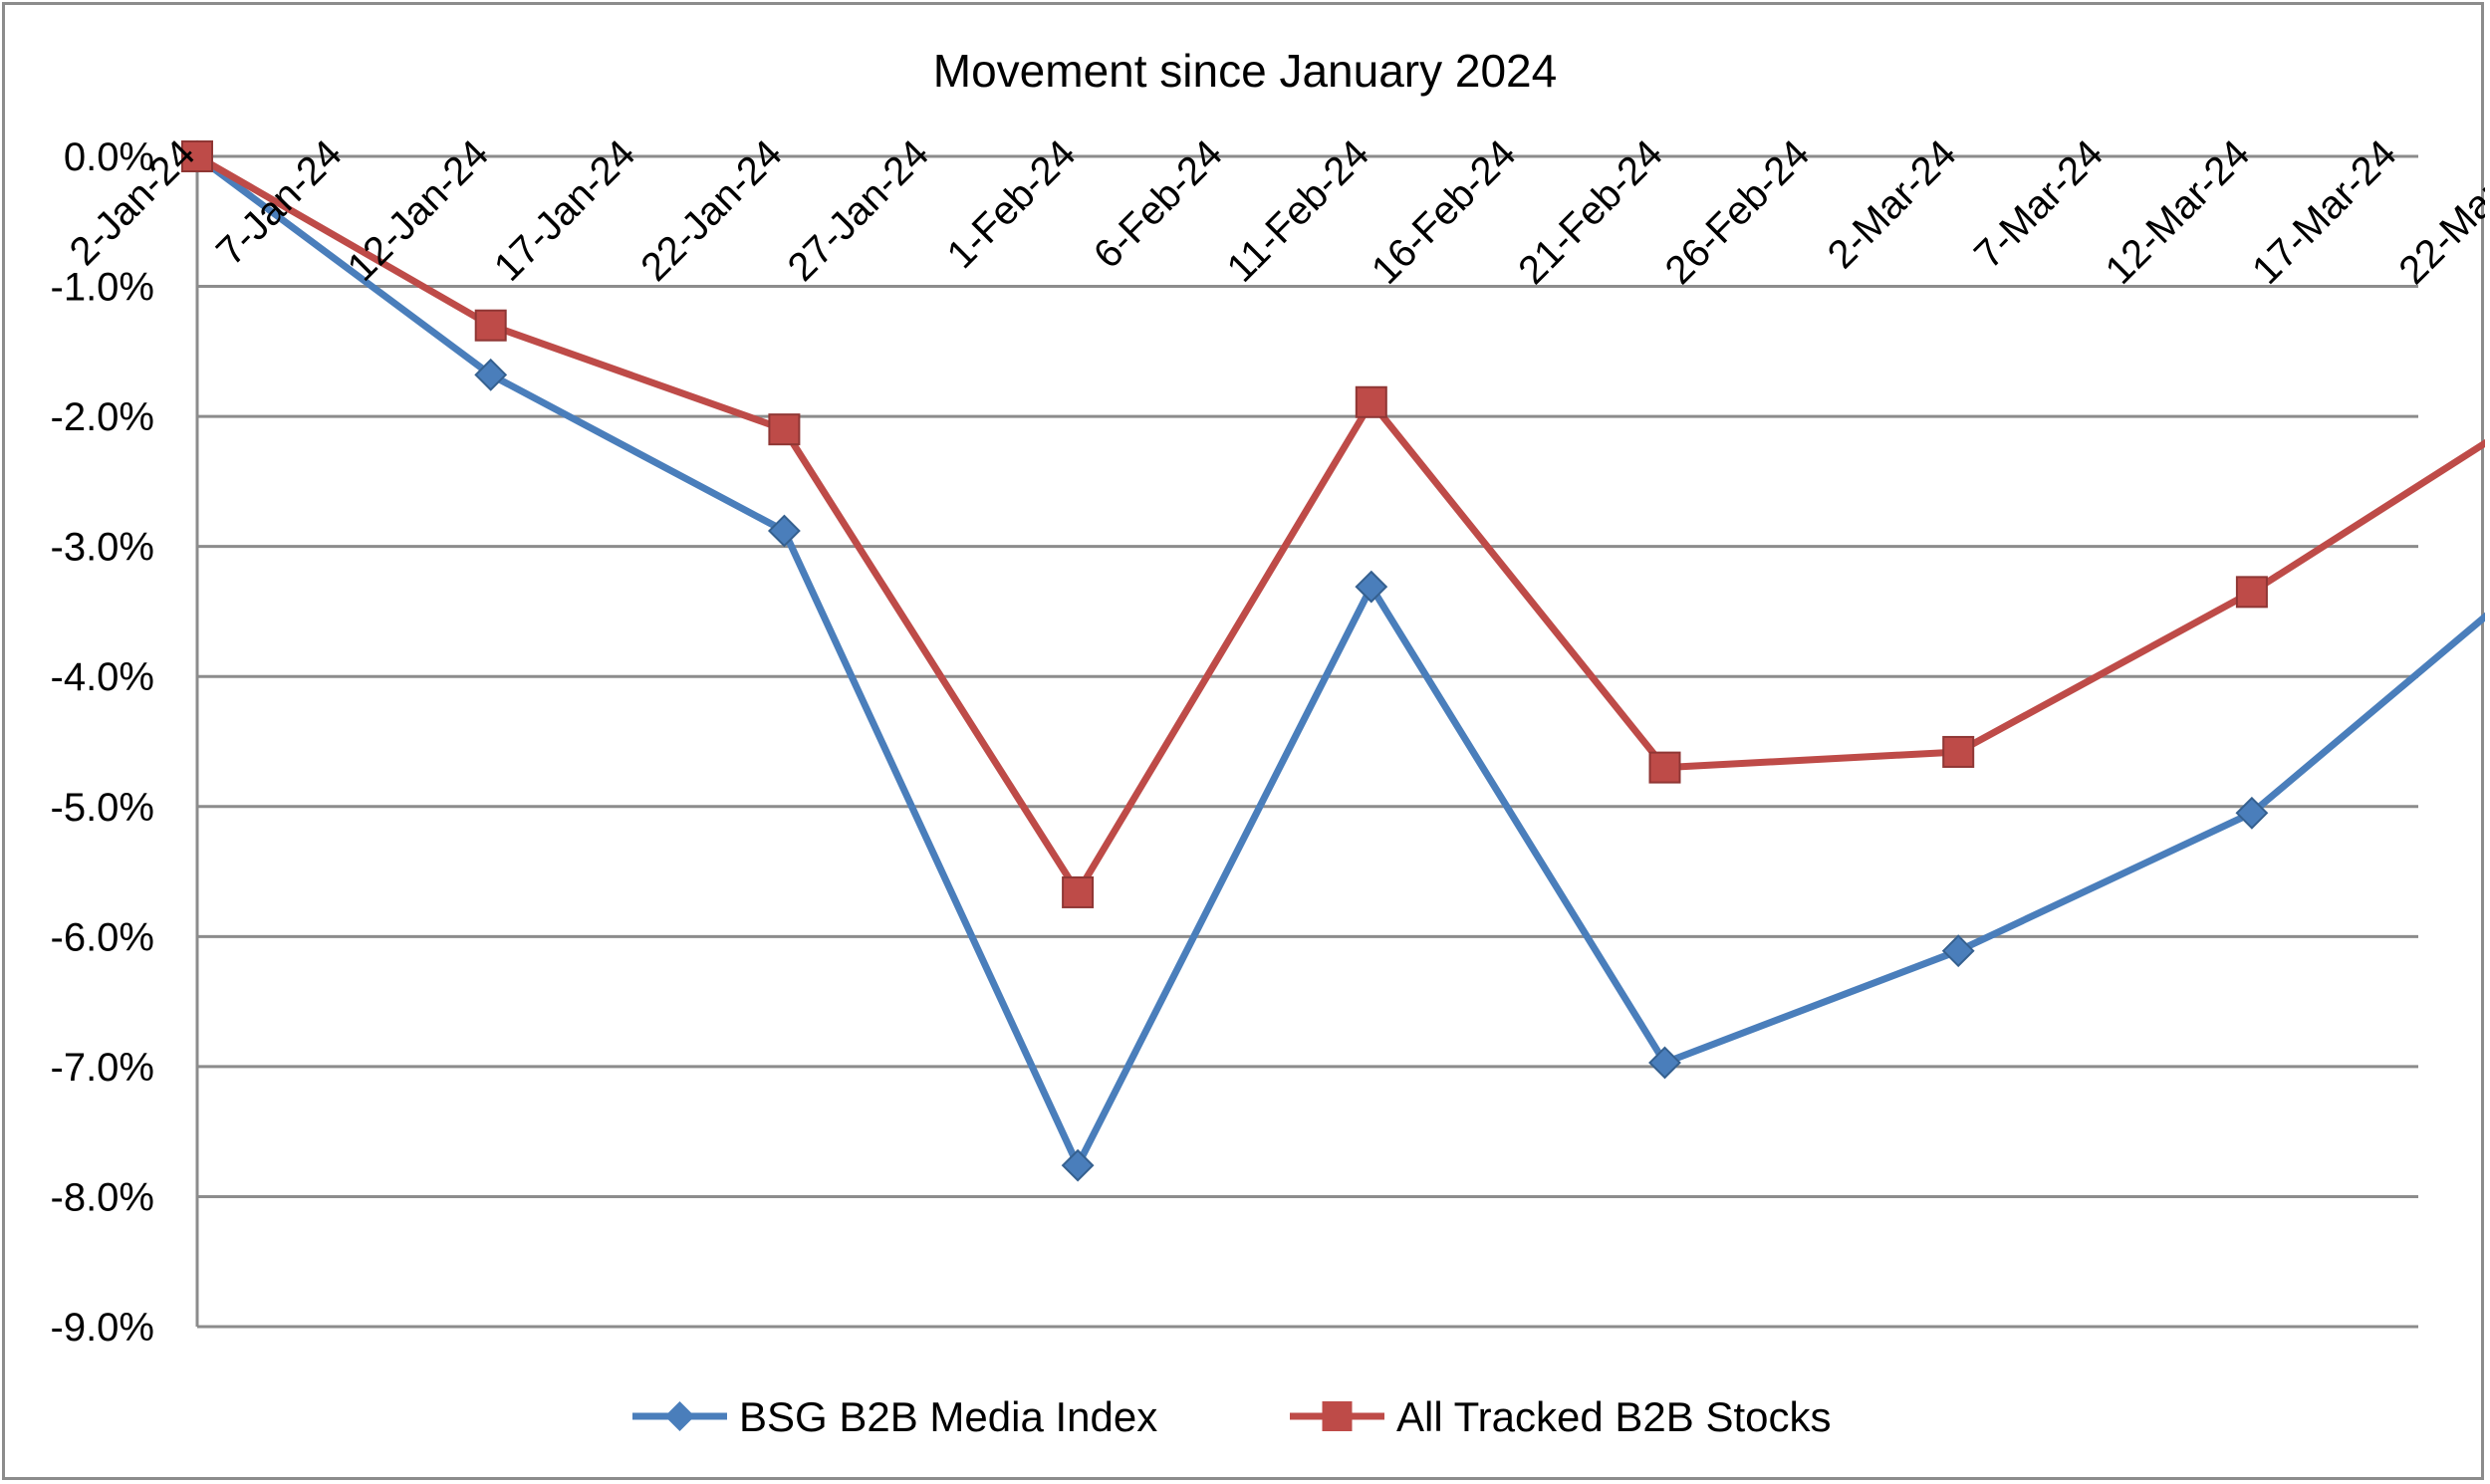 The height and width of the screenshot is (1484, 2490). What do you see at coordinates (679, 1416) in the screenshot?
I see `legend-marker-diamond` at bounding box center [679, 1416].